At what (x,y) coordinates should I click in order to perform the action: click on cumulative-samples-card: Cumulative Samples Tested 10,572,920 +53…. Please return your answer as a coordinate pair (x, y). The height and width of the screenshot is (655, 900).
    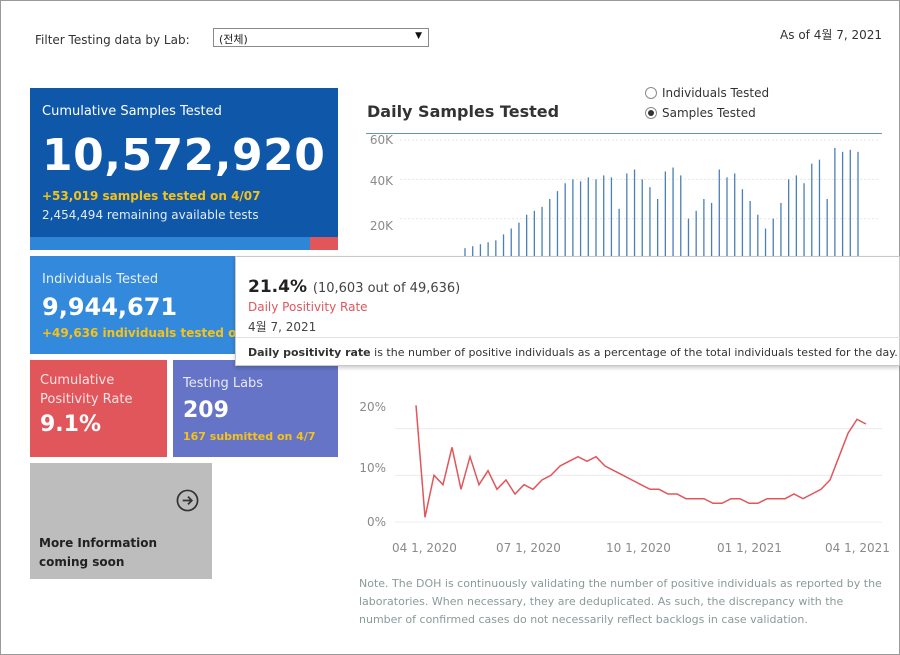
    Looking at the image, I should click on (184, 169).